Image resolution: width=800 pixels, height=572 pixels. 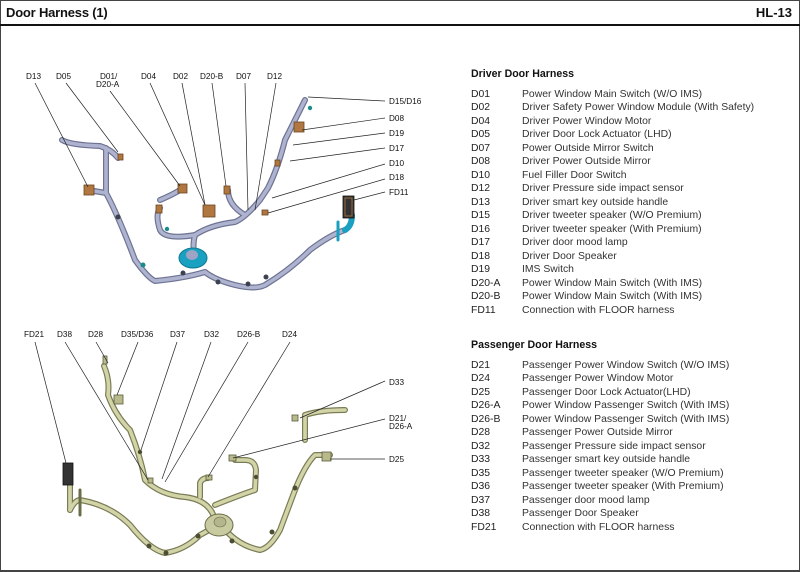 What do you see at coordinates (396, 163) in the screenshot?
I see `callout-d10: D10` at bounding box center [396, 163].